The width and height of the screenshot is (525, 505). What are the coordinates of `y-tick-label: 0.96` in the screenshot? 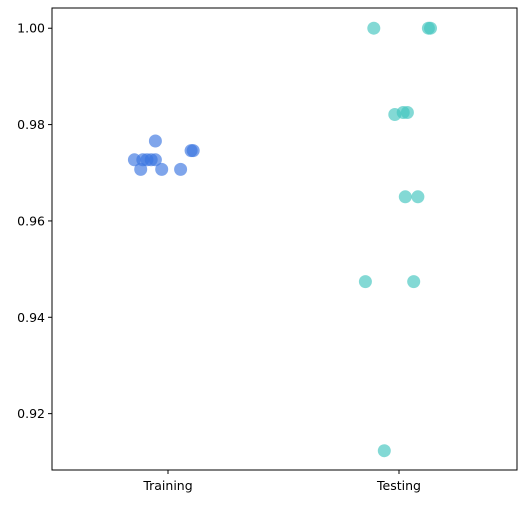 It's located at (31, 220).